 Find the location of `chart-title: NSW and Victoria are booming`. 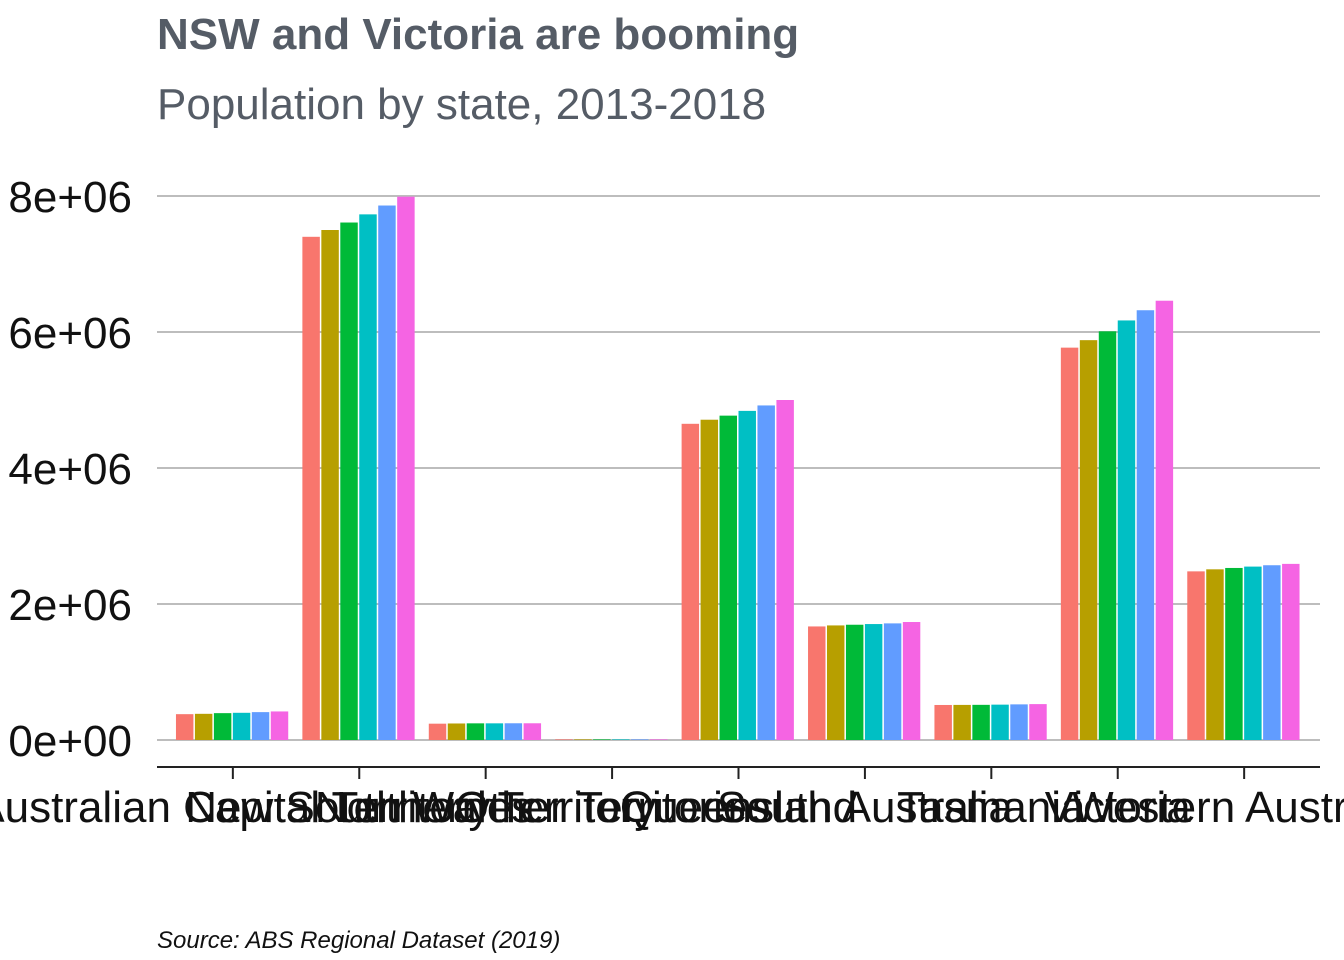

chart-title: NSW and Victoria are booming is located at coordinates (478, 34).